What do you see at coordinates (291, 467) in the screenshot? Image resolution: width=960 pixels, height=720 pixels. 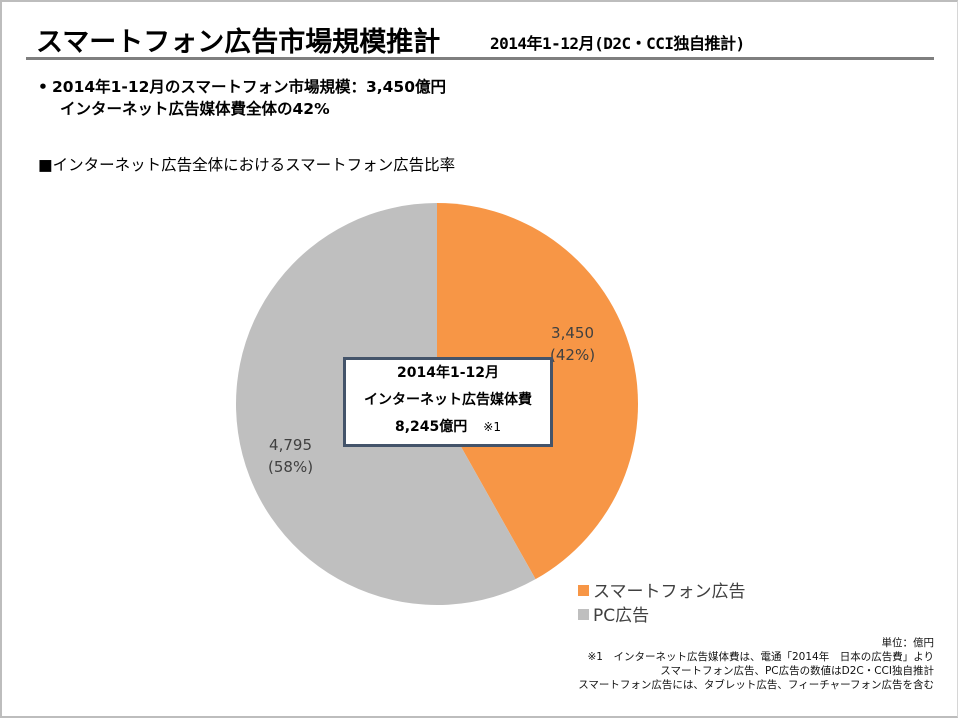 I see `slice-percent-label: (58%)` at bounding box center [291, 467].